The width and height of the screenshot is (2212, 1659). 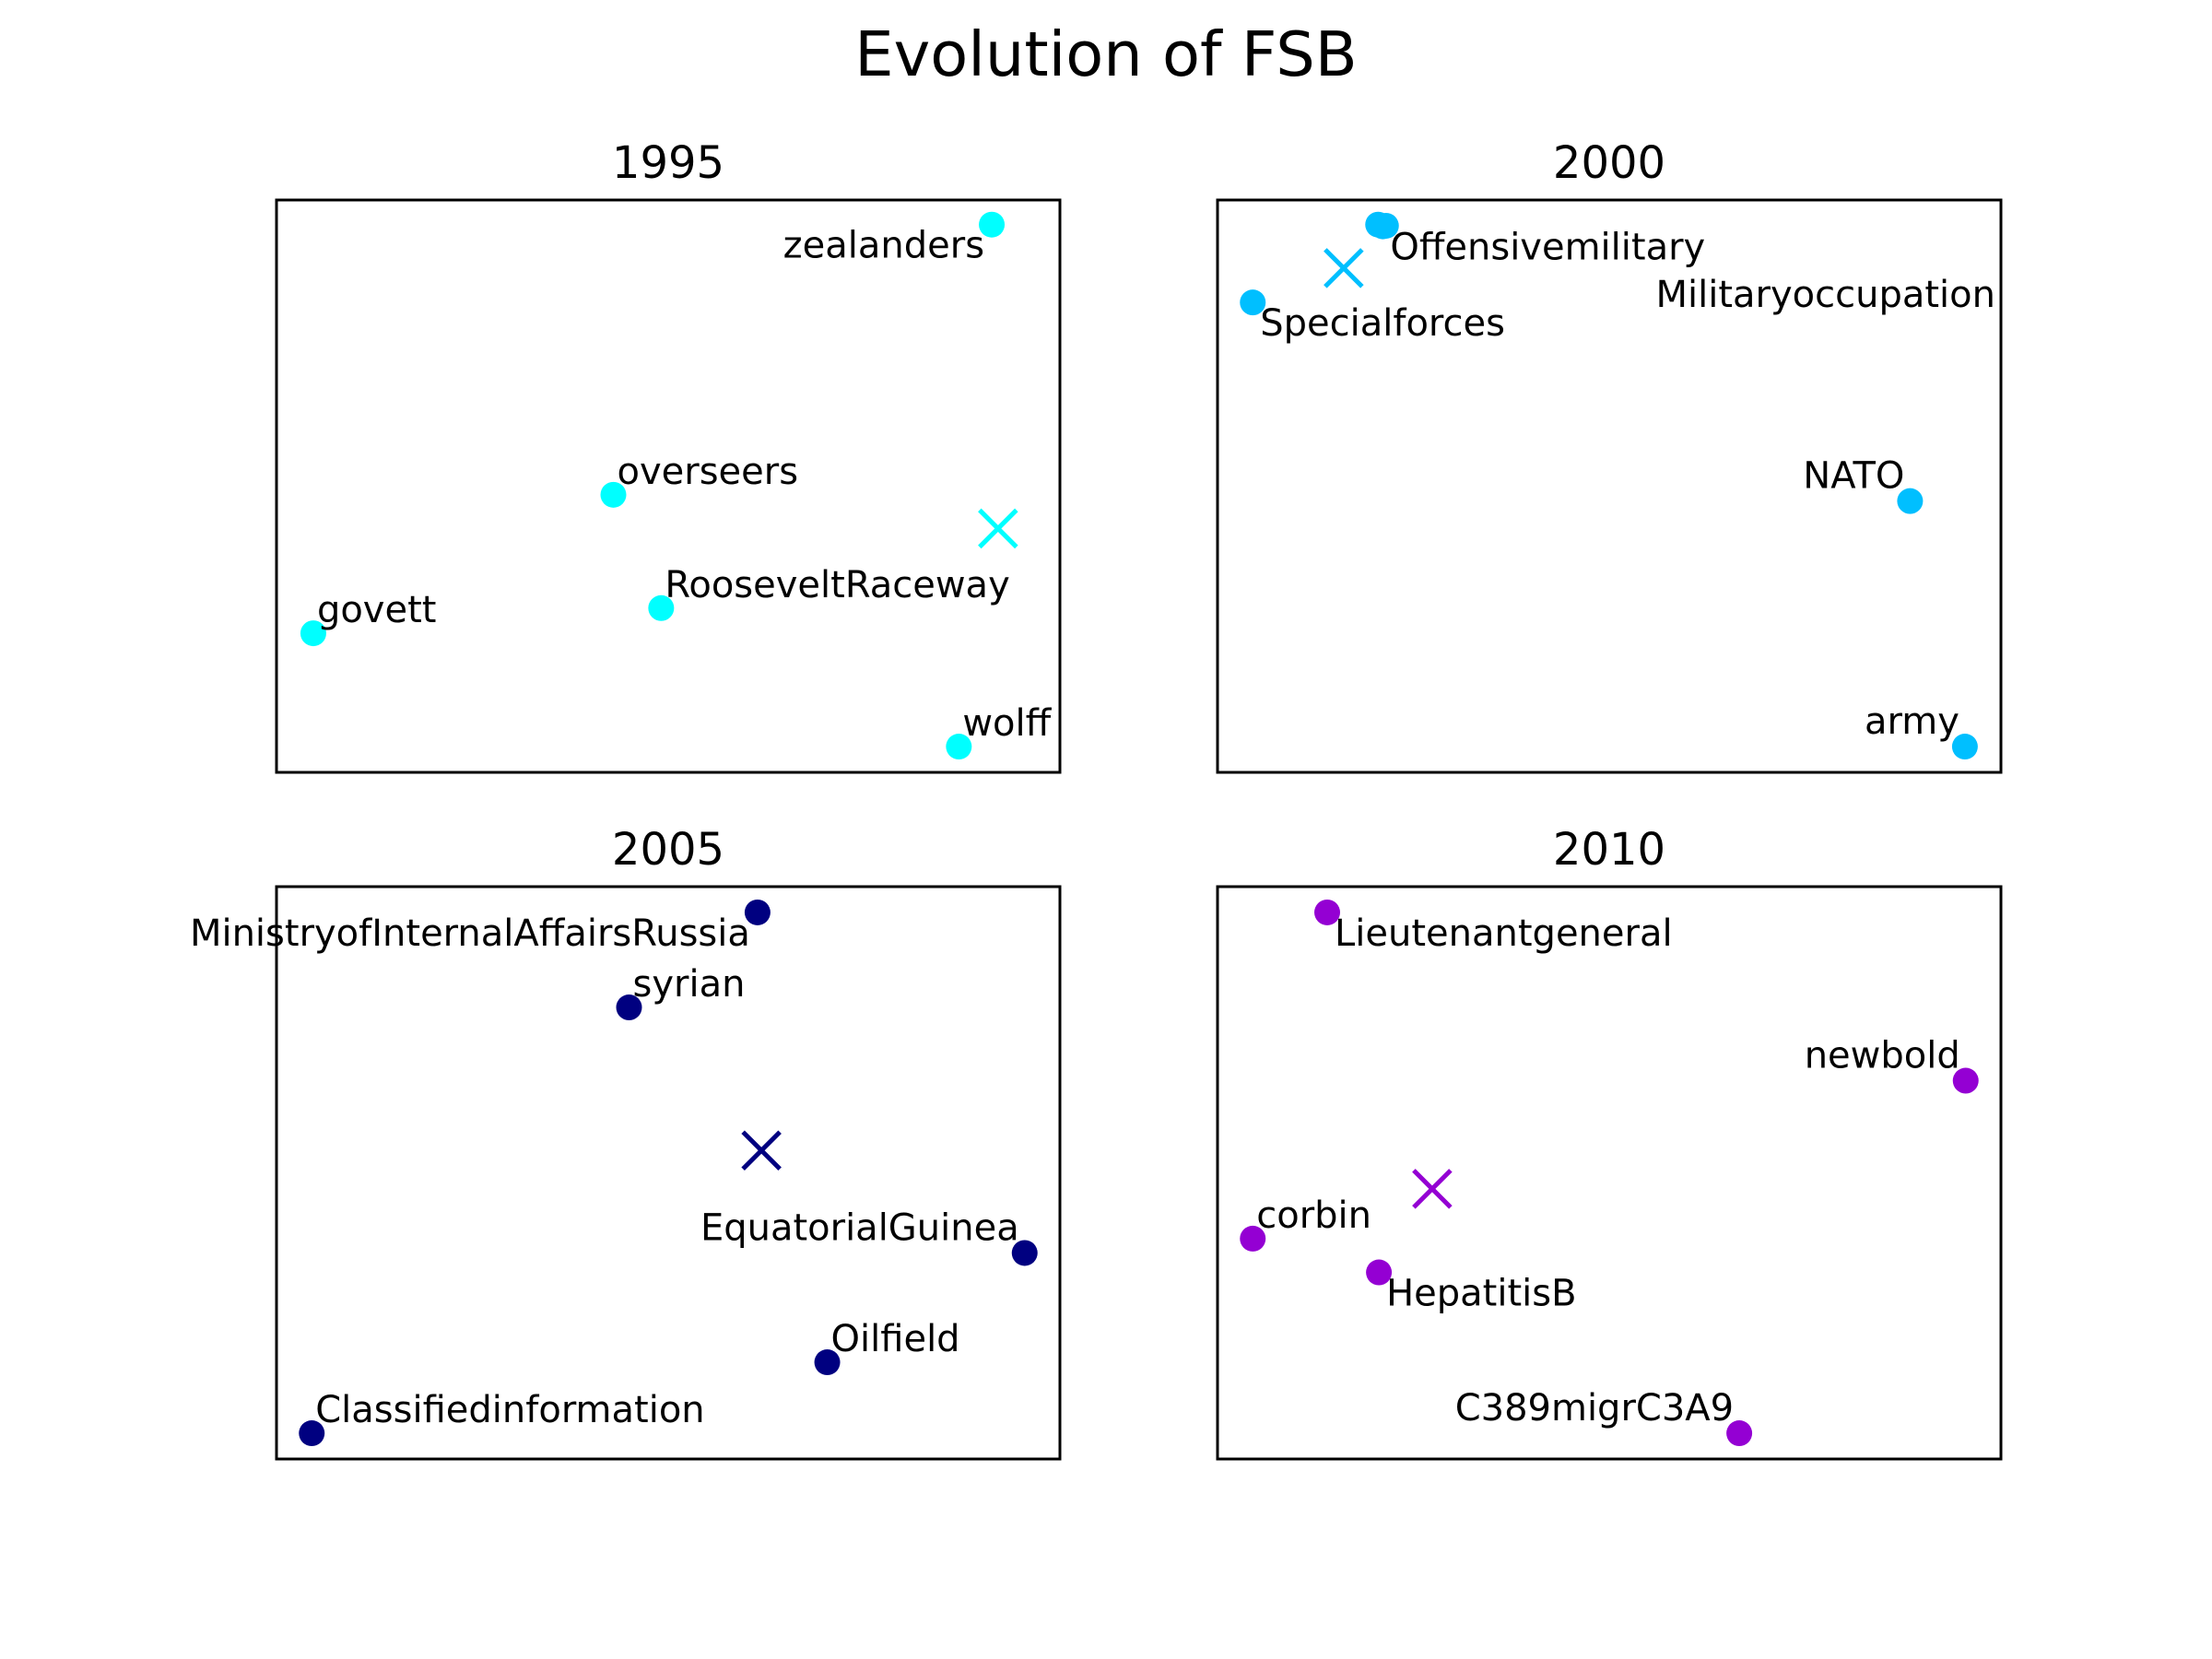 What do you see at coordinates (1481, 1294) in the screenshot?
I see `point-label: HepatitisB` at bounding box center [1481, 1294].